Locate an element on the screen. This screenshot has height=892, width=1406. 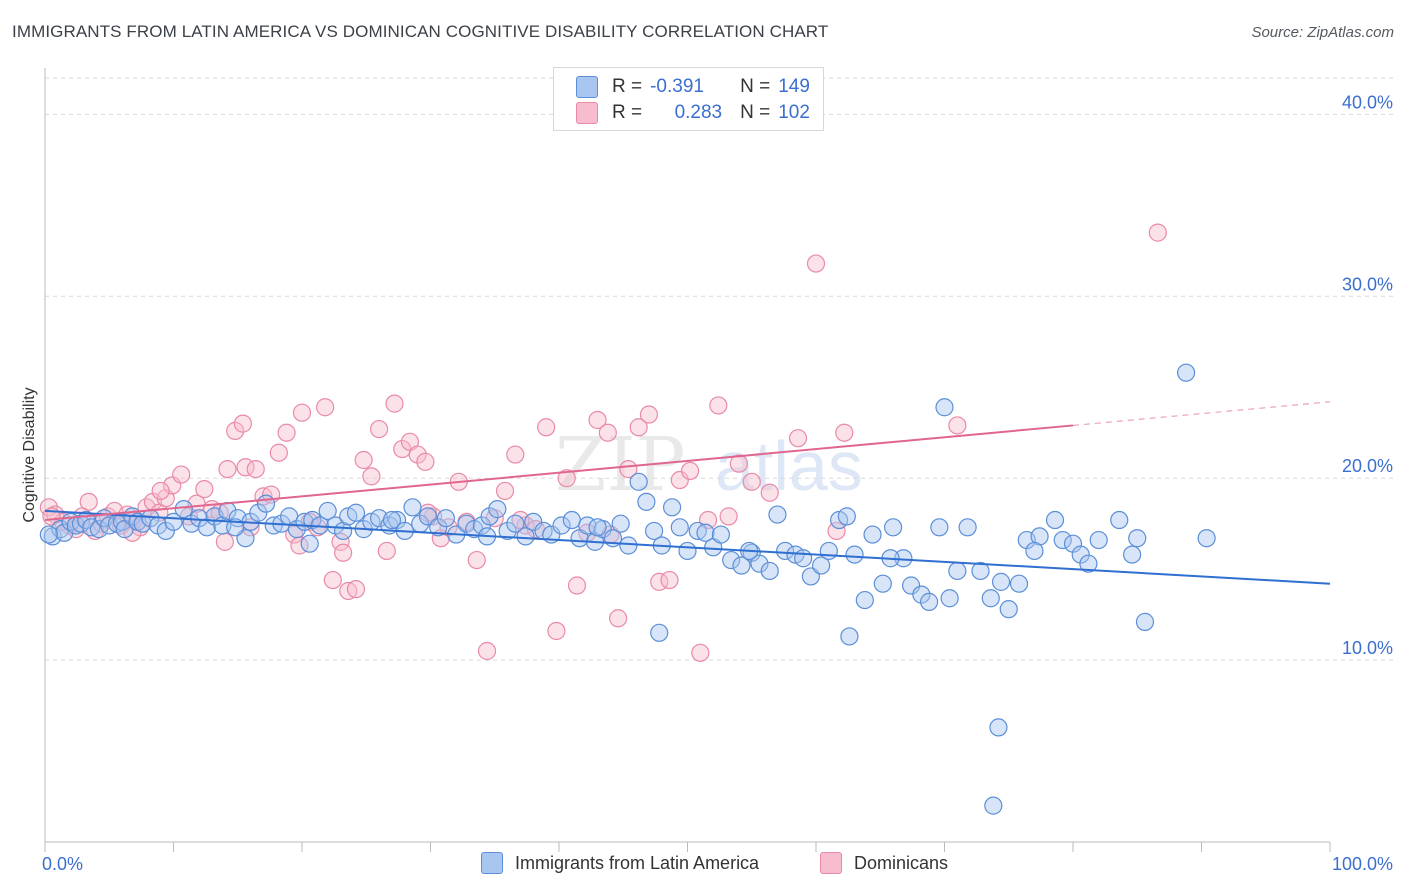
legend-item-dominicans: Dominicans is located at coordinates (884, 863).